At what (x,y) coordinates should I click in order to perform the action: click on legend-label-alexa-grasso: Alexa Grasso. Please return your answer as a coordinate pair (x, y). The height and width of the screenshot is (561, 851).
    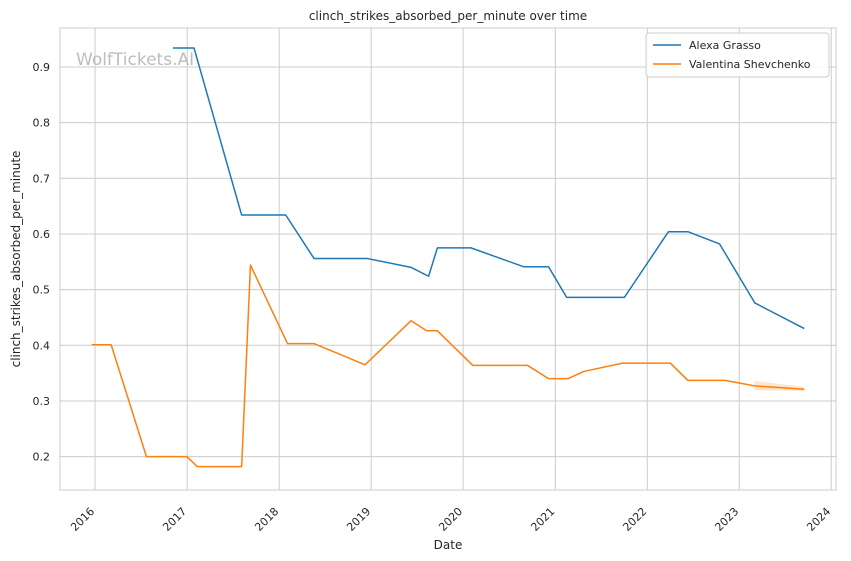
    Looking at the image, I should click on (725, 45).